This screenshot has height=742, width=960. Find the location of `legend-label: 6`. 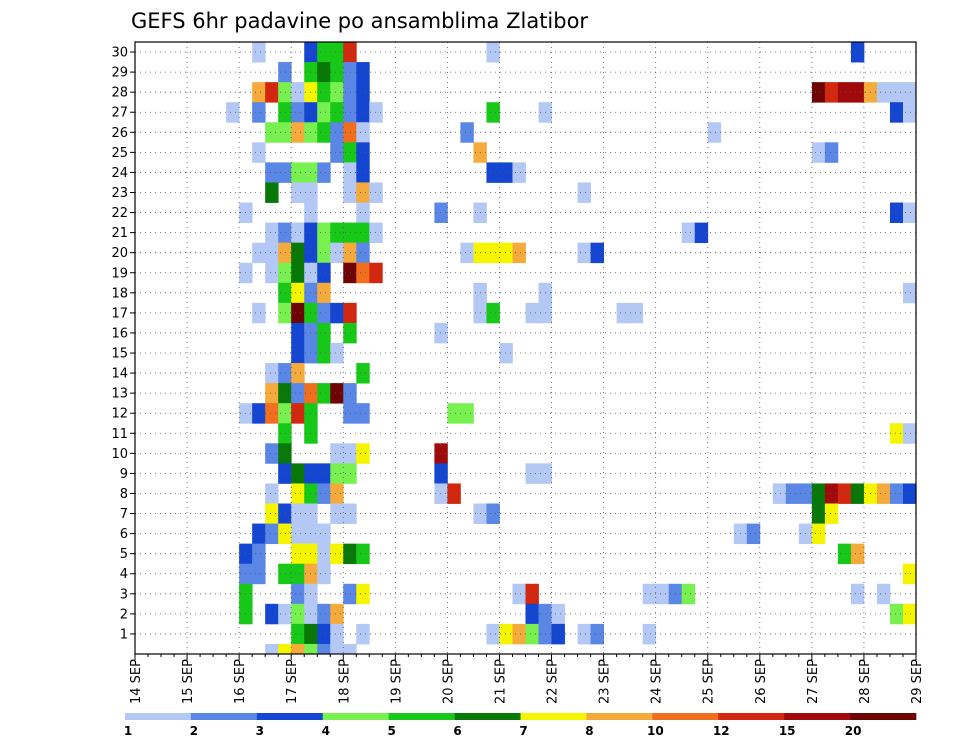

legend-label: 6 is located at coordinates (457, 731).